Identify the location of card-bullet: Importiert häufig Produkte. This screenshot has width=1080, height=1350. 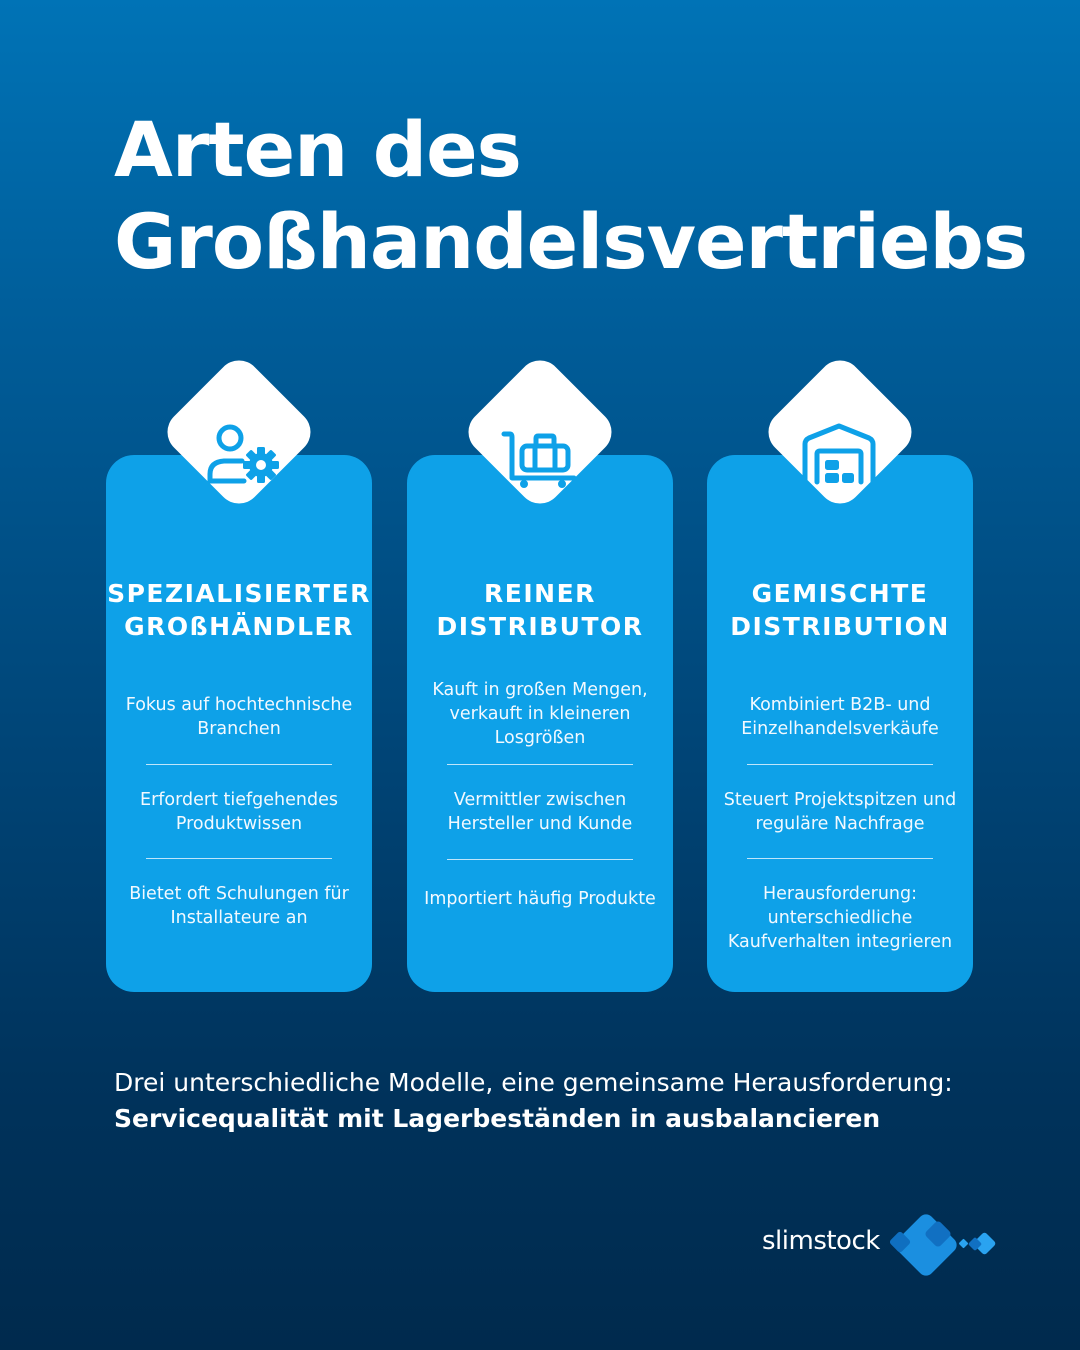
(540, 899).